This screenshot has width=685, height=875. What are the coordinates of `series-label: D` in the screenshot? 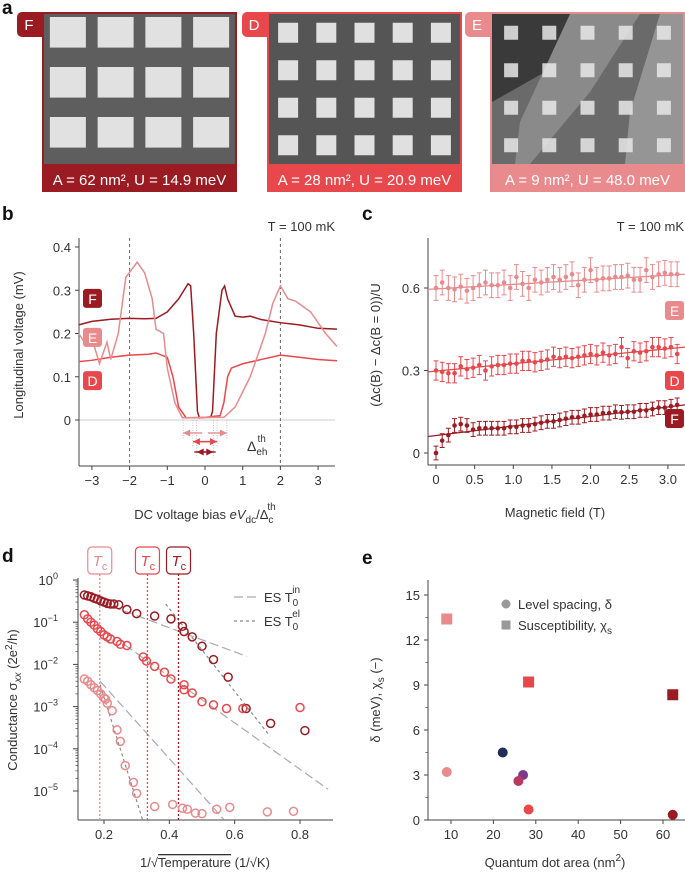 It's located at (92, 381).